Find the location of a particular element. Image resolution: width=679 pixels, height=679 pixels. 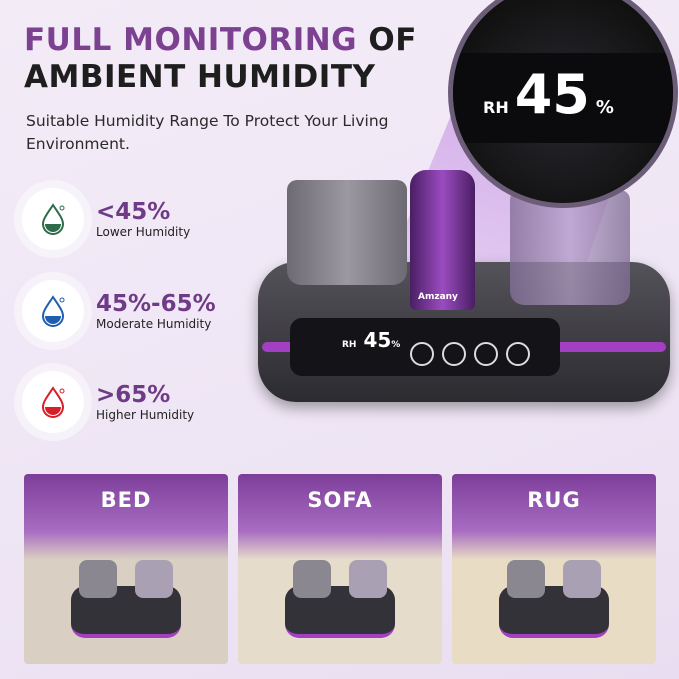

scene-label: BED is located at coordinates (126, 500).